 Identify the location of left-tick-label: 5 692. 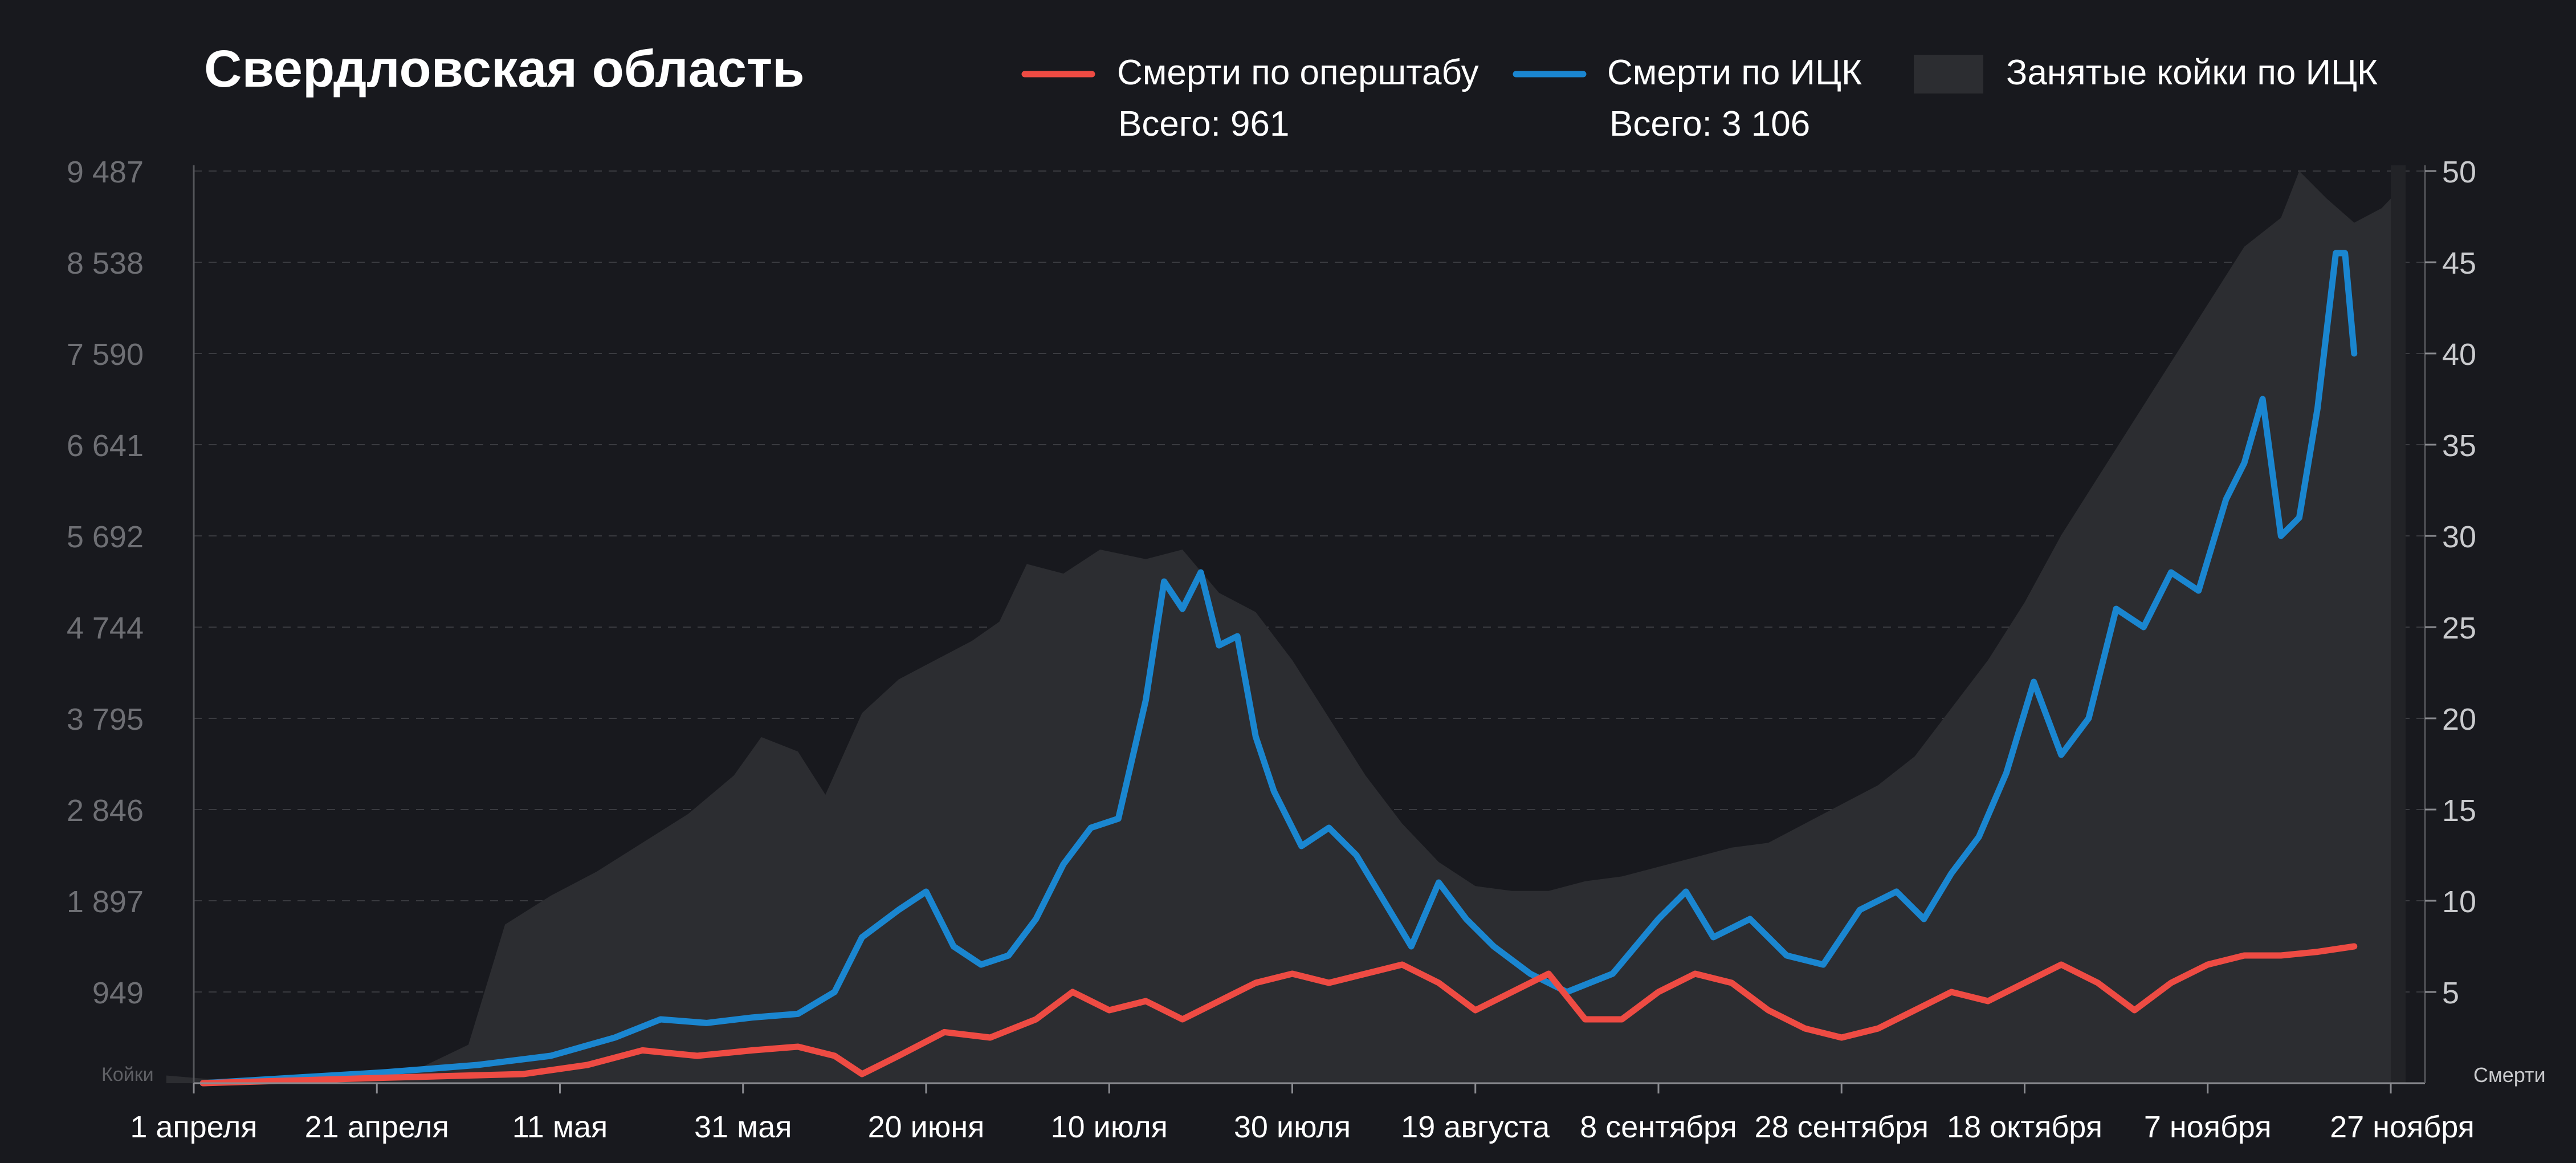
(105, 537).